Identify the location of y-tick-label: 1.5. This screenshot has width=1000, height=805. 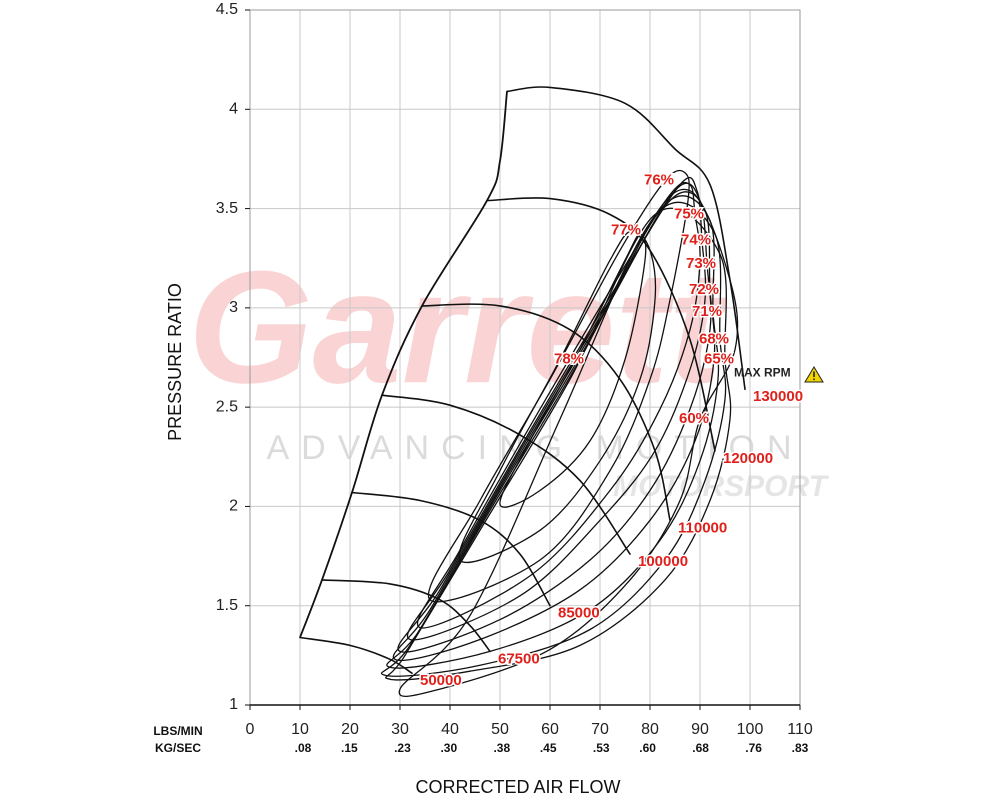
(227, 605).